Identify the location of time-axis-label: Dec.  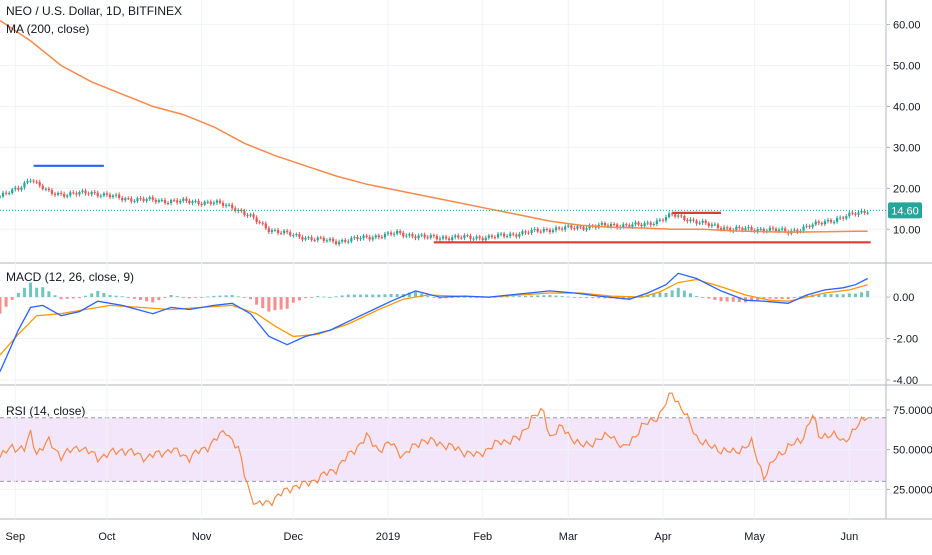
(294, 537).